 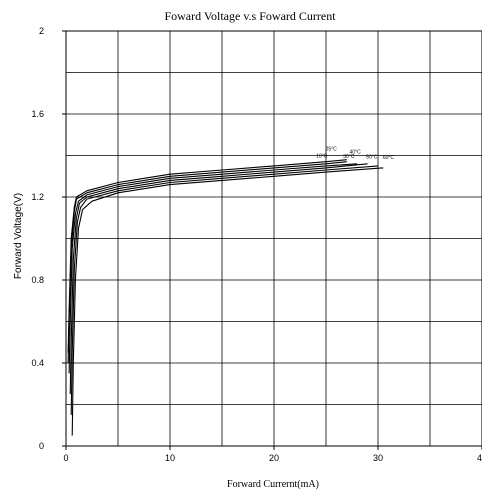 What do you see at coordinates (18, 236) in the screenshot?
I see `y-axis-label: Forward Voltage(V)` at bounding box center [18, 236].